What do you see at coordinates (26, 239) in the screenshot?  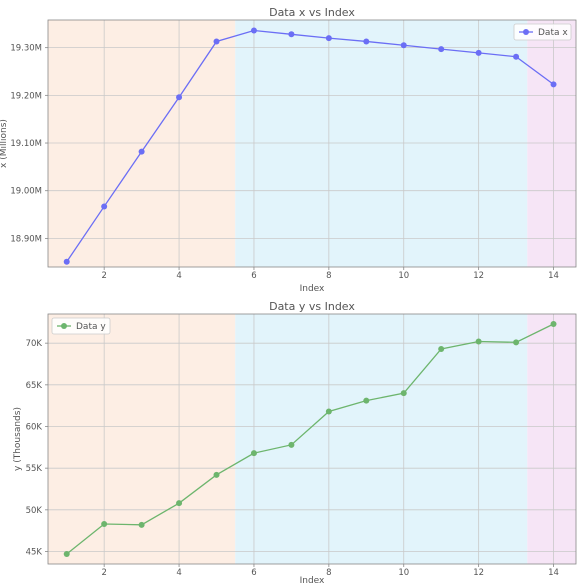 I see `y-tick-label: 18.90M` at bounding box center [26, 239].